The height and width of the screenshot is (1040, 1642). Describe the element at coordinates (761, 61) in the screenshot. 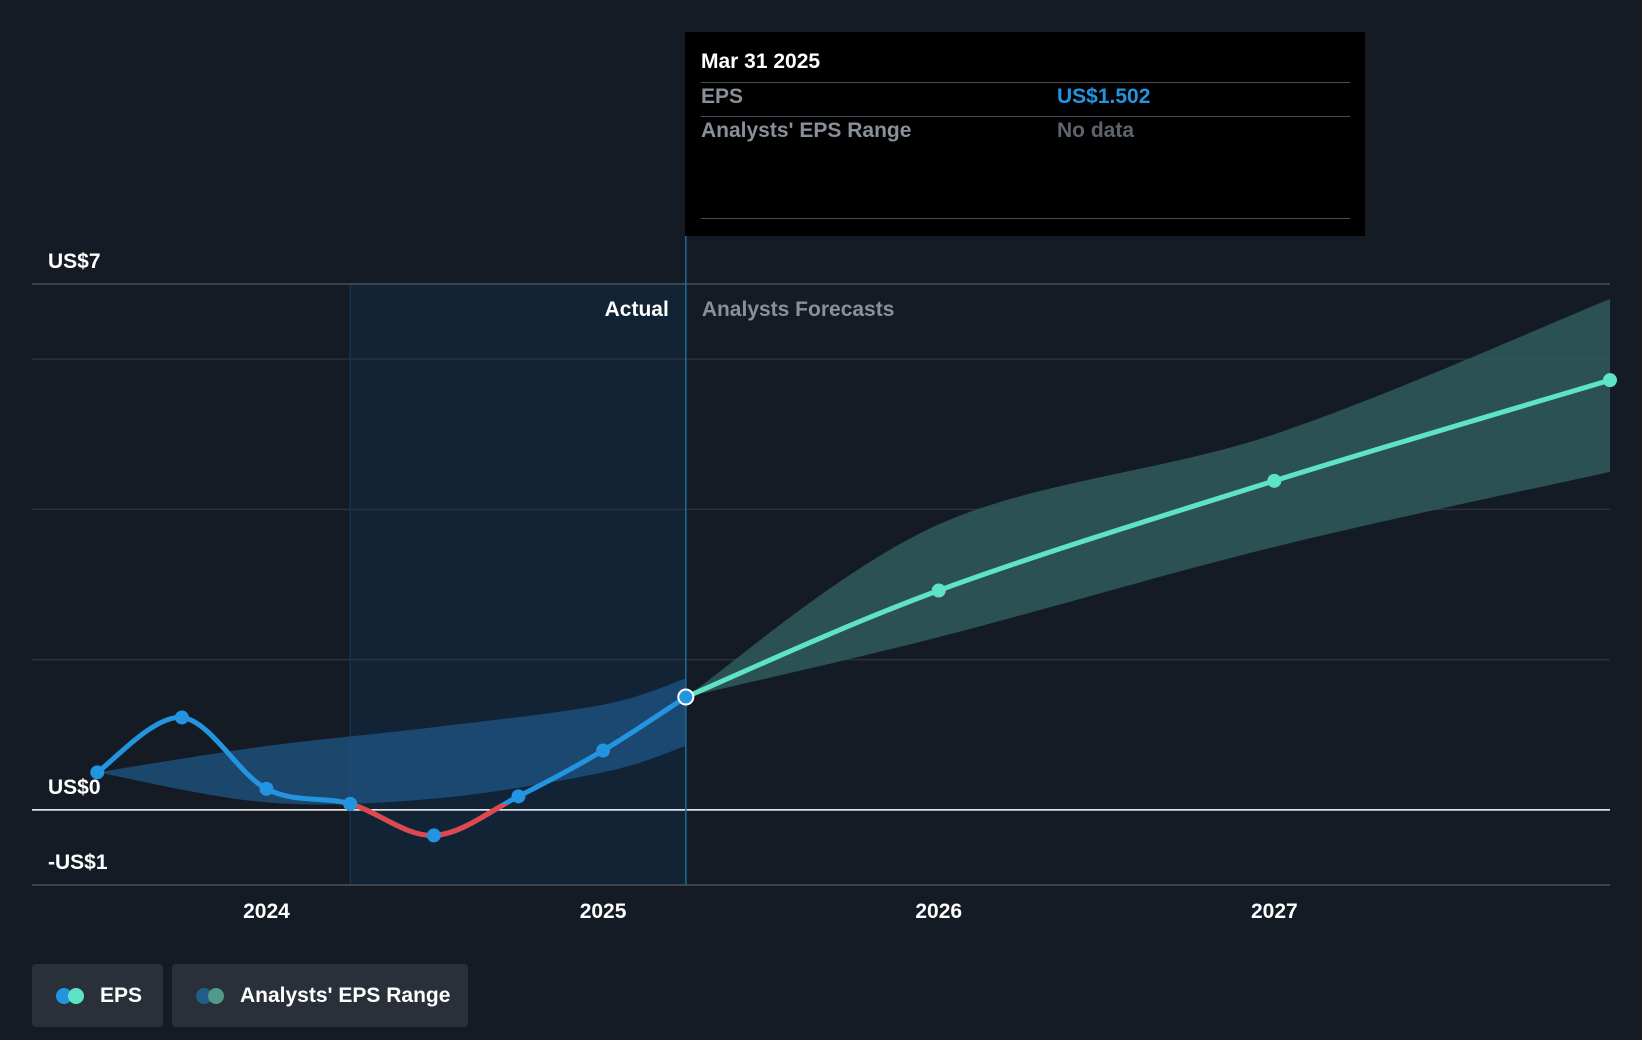

I see `tooltip-date: Mar 31 2025` at that location.